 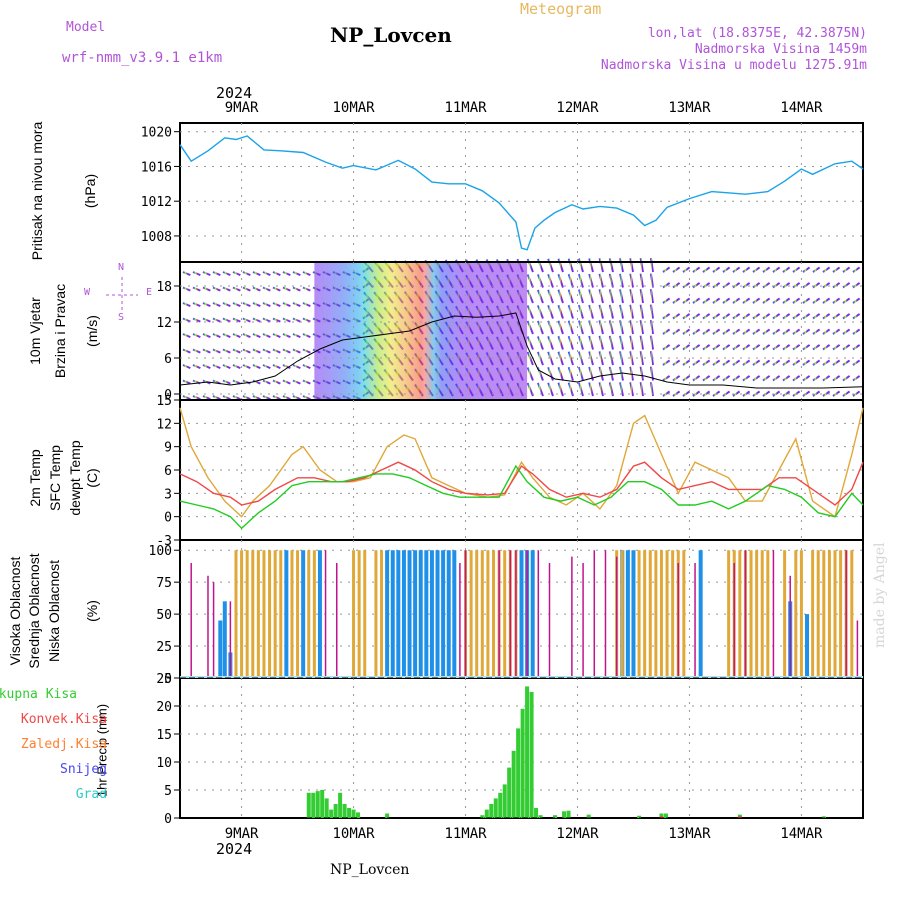 What do you see at coordinates (757, 33) in the screenshot?
I see `coords-label: lon,lat (18.8375E, 42.3875N)` at bounding box center [757, 33].